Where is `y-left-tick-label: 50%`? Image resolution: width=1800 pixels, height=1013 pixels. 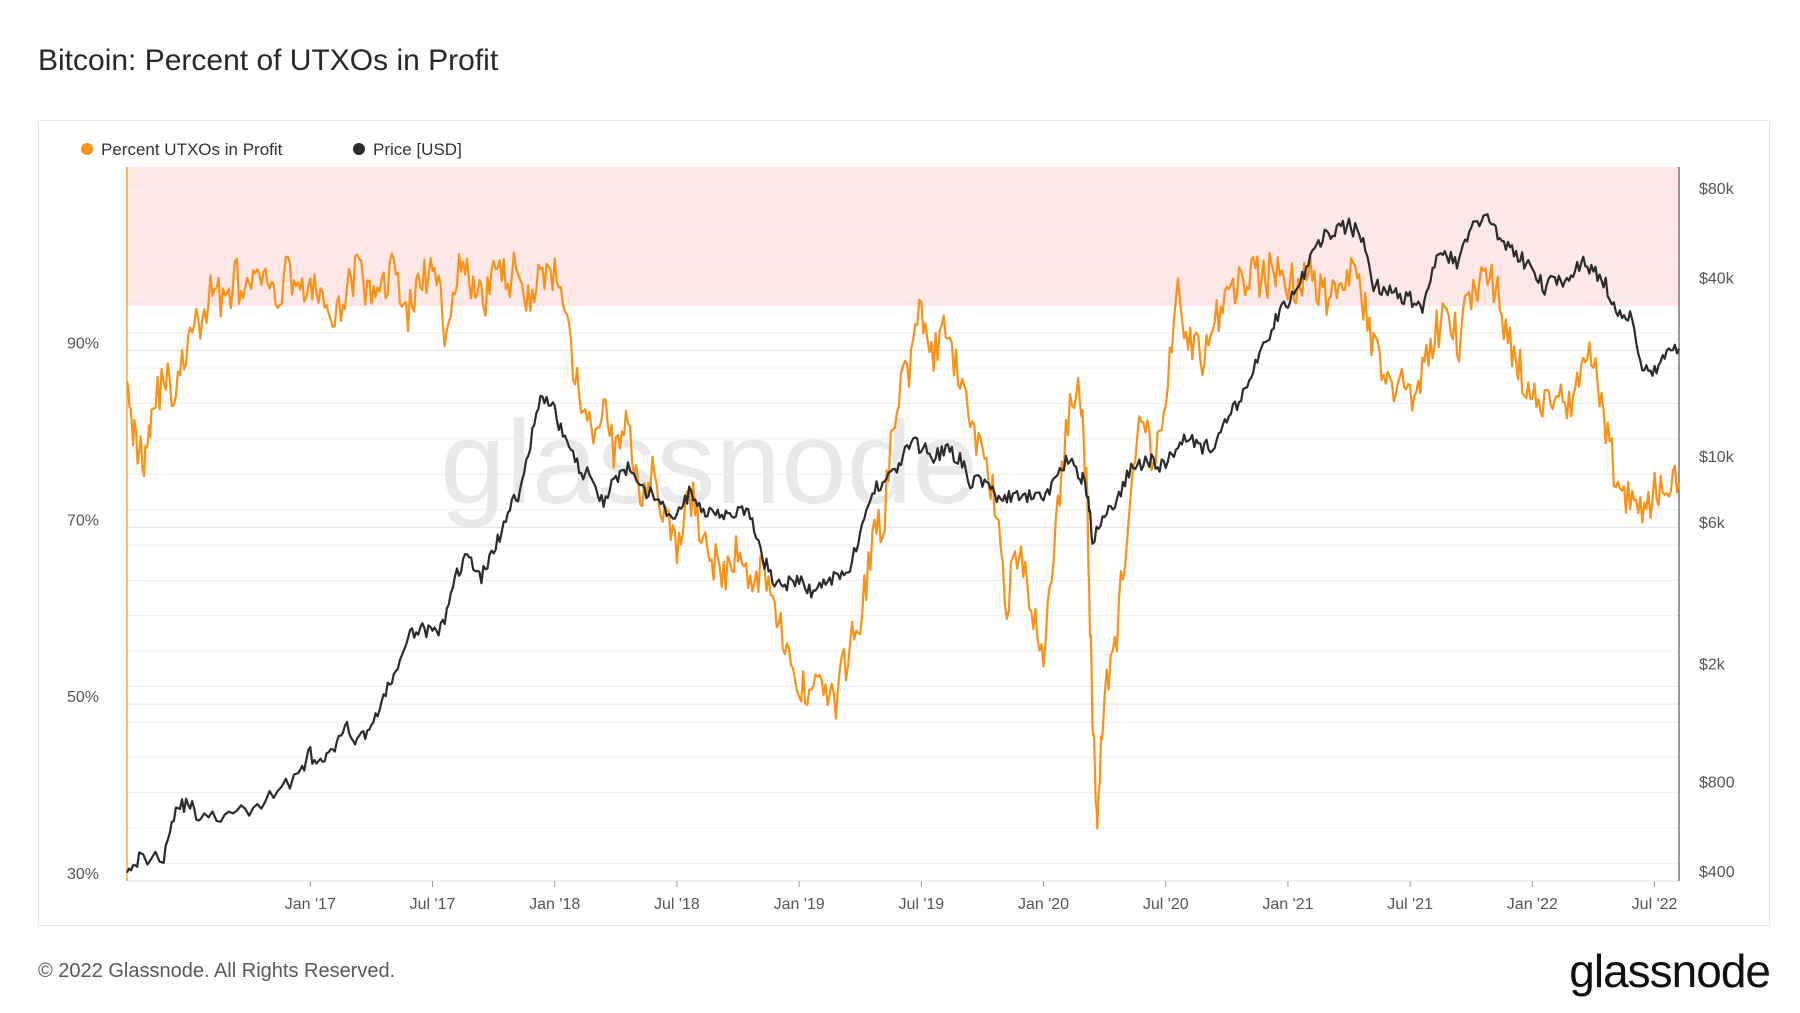 y-left-tick-label: 50% is located at coordinates (83, 697).